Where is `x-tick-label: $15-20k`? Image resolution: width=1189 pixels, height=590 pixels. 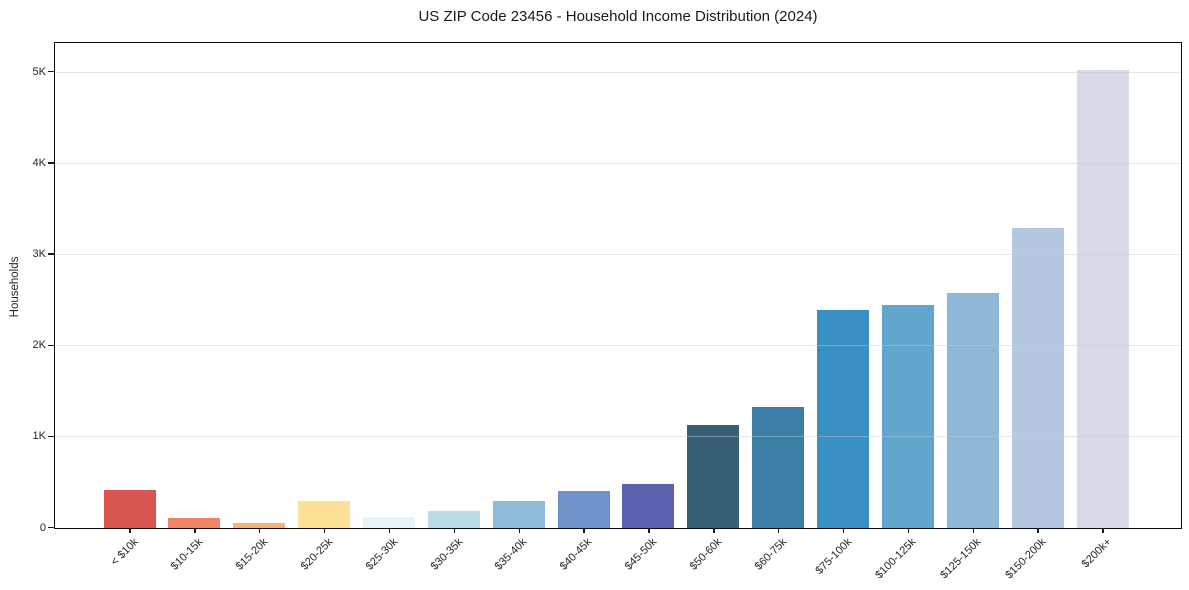 x-tick-label: $15-20k is located at coordinates (252, 554).